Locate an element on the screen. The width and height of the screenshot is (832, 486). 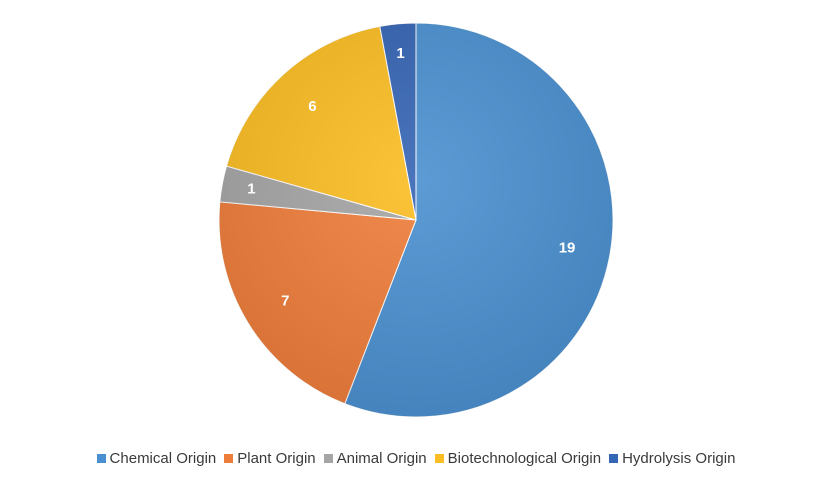
legend-item-animal-origin: Animal Origin is located at coordinates (375, 458).